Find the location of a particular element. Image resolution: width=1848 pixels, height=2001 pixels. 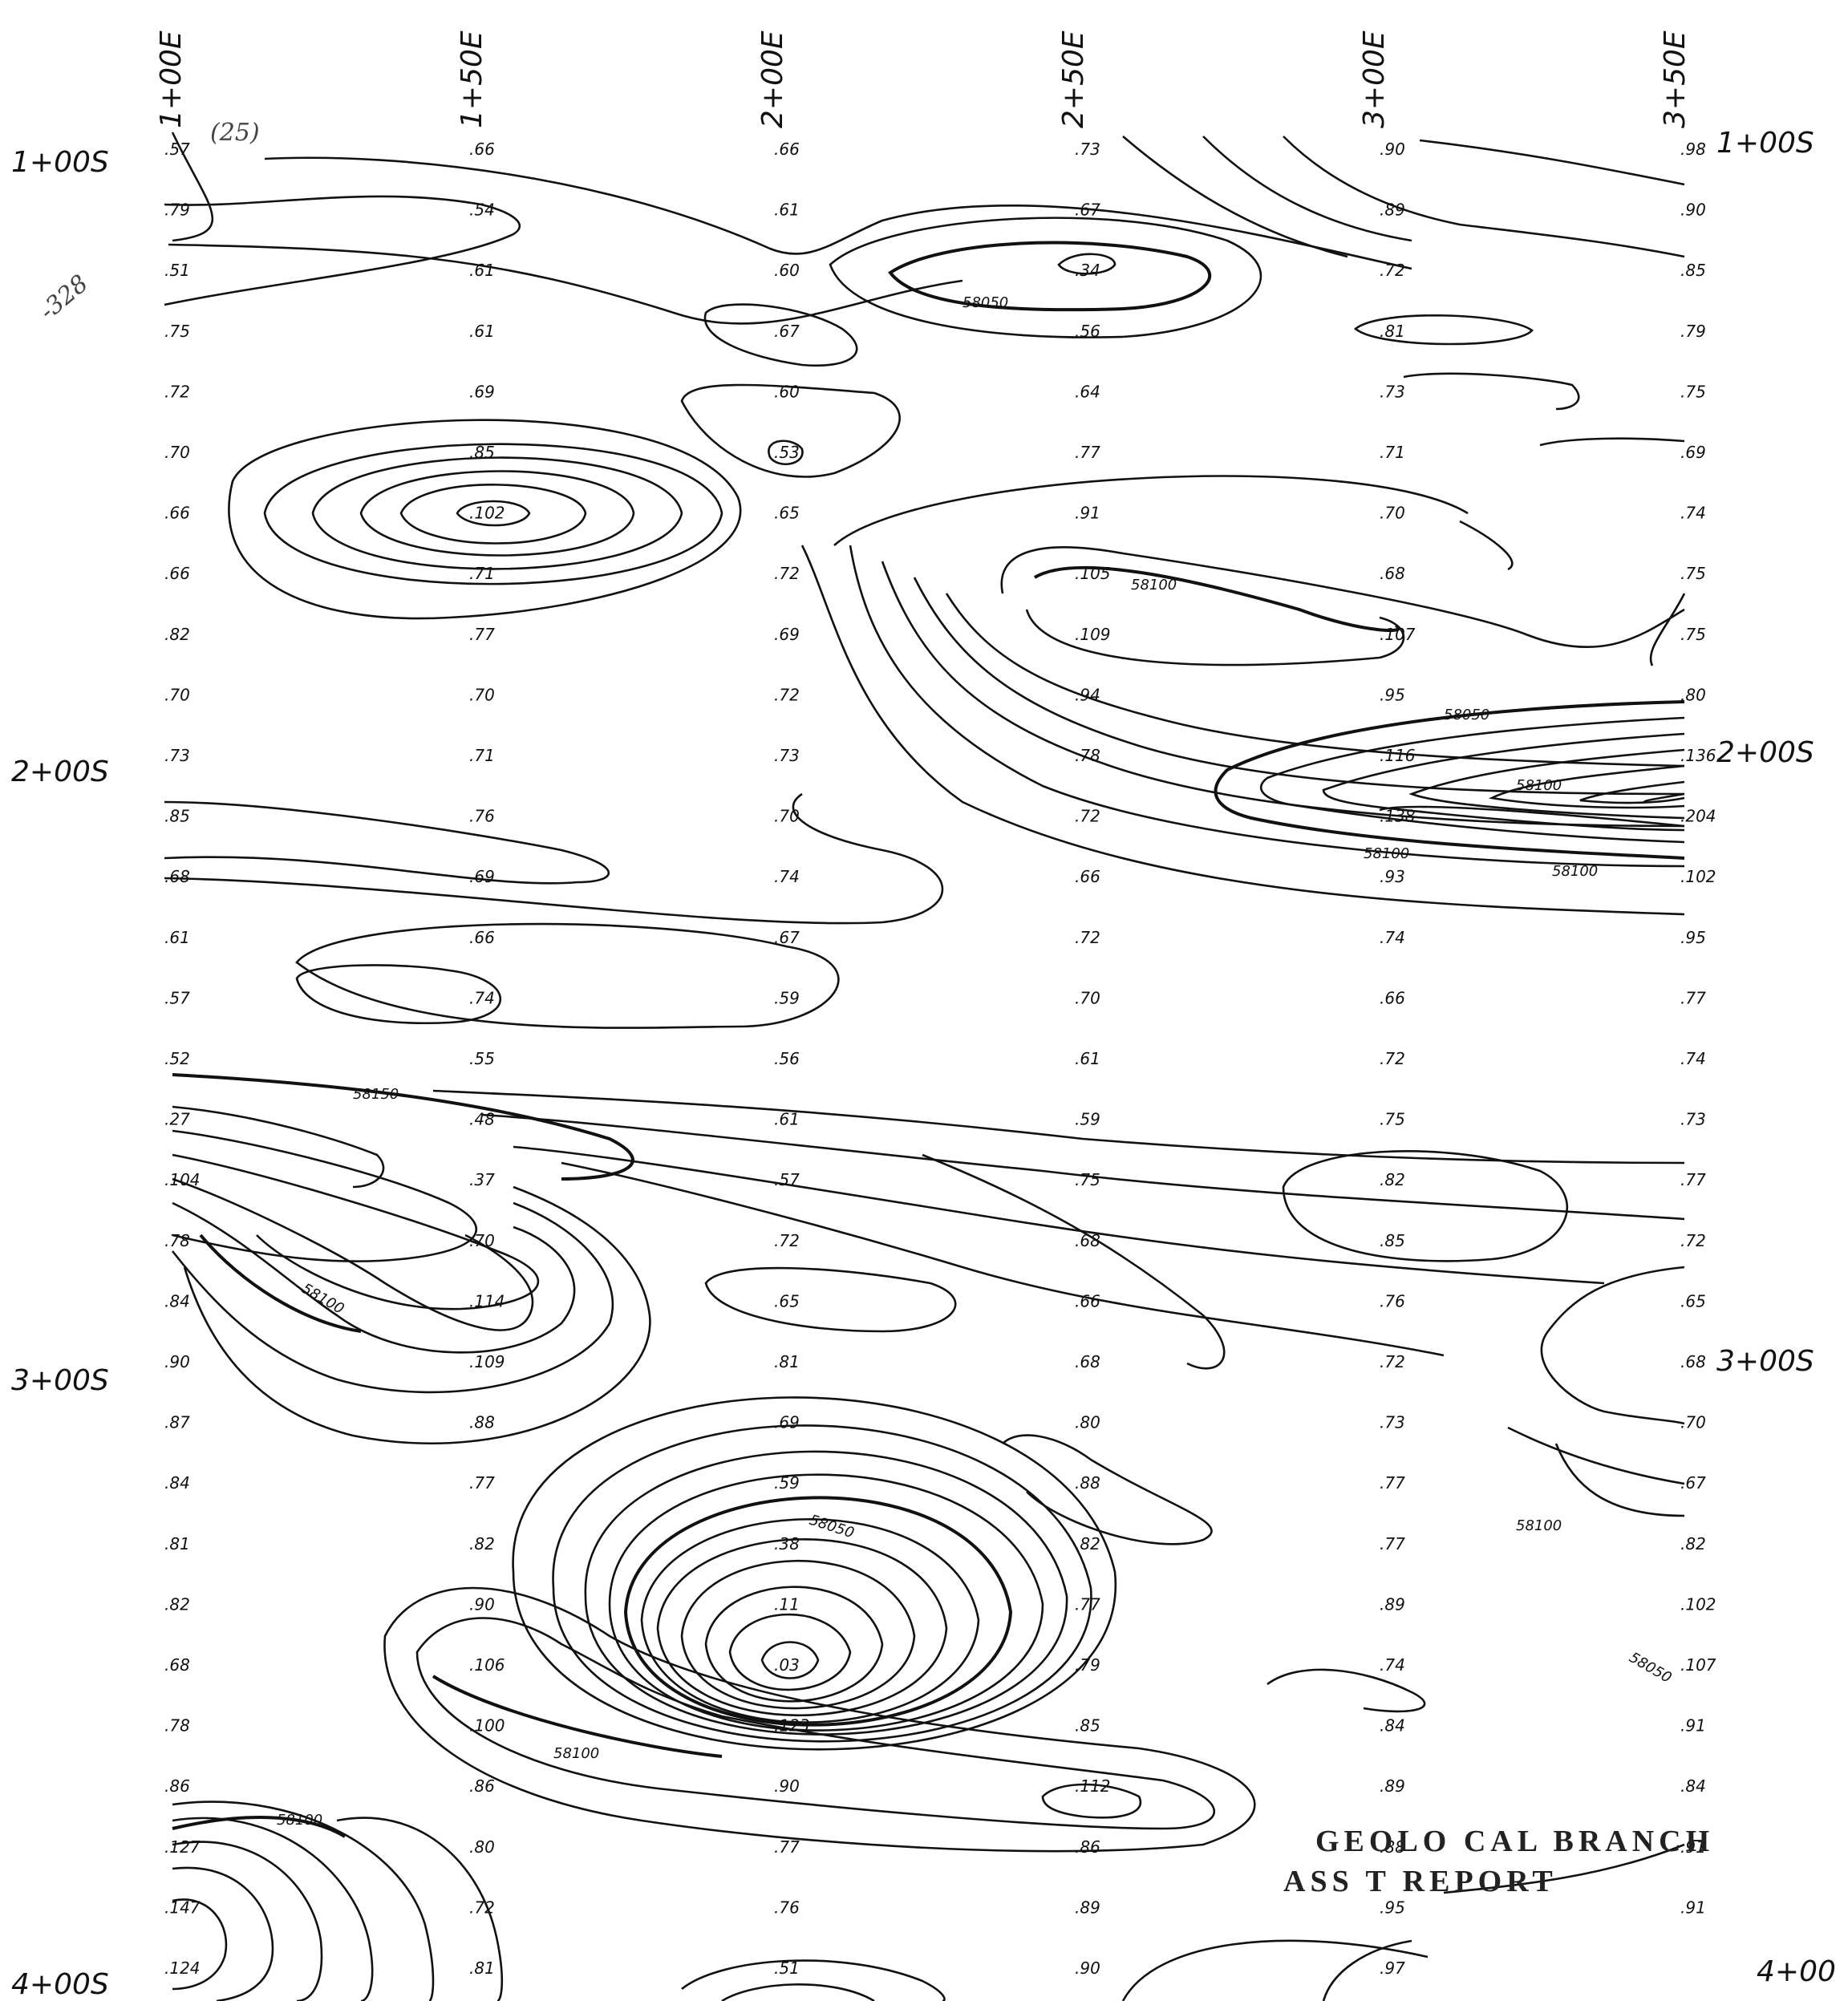

stamp-line: GEOLO CAL BRANCH is located at coordinates (1514, 1841).